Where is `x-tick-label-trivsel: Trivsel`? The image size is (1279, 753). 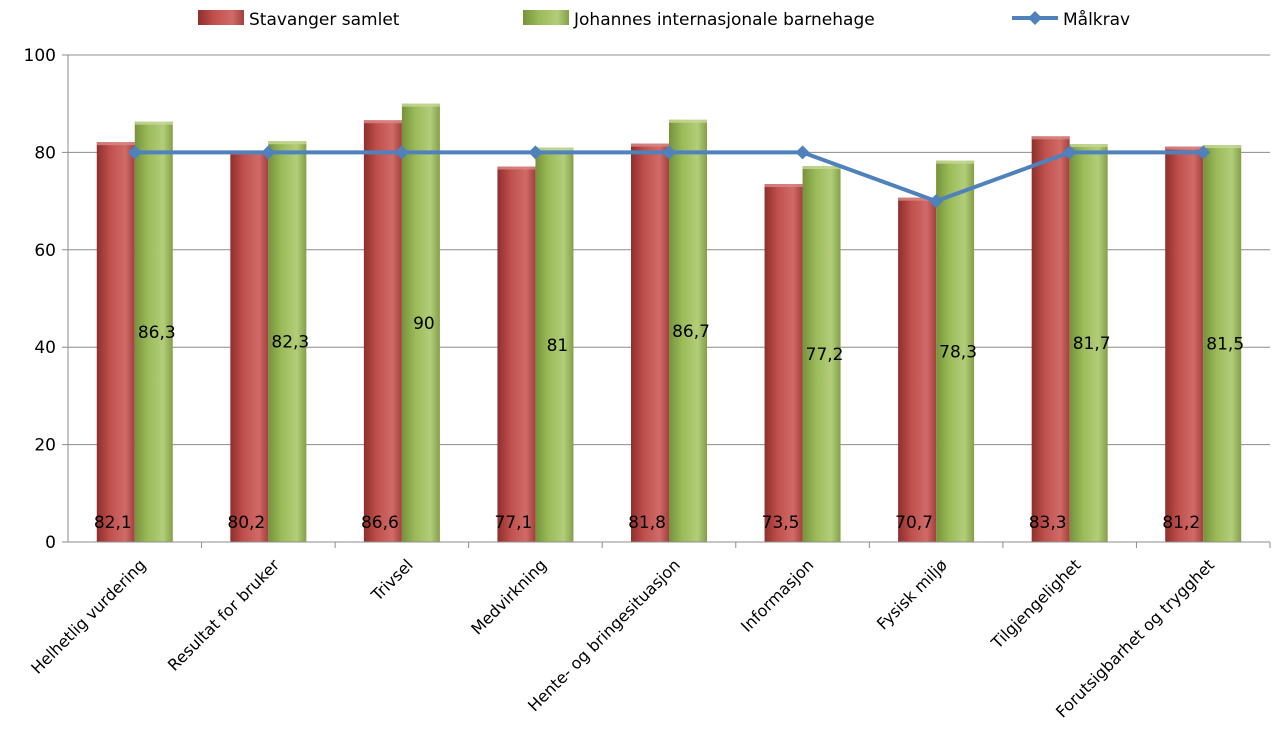
x-tick-label-trivsel: Trivsel is located at coordinates (392, 580).